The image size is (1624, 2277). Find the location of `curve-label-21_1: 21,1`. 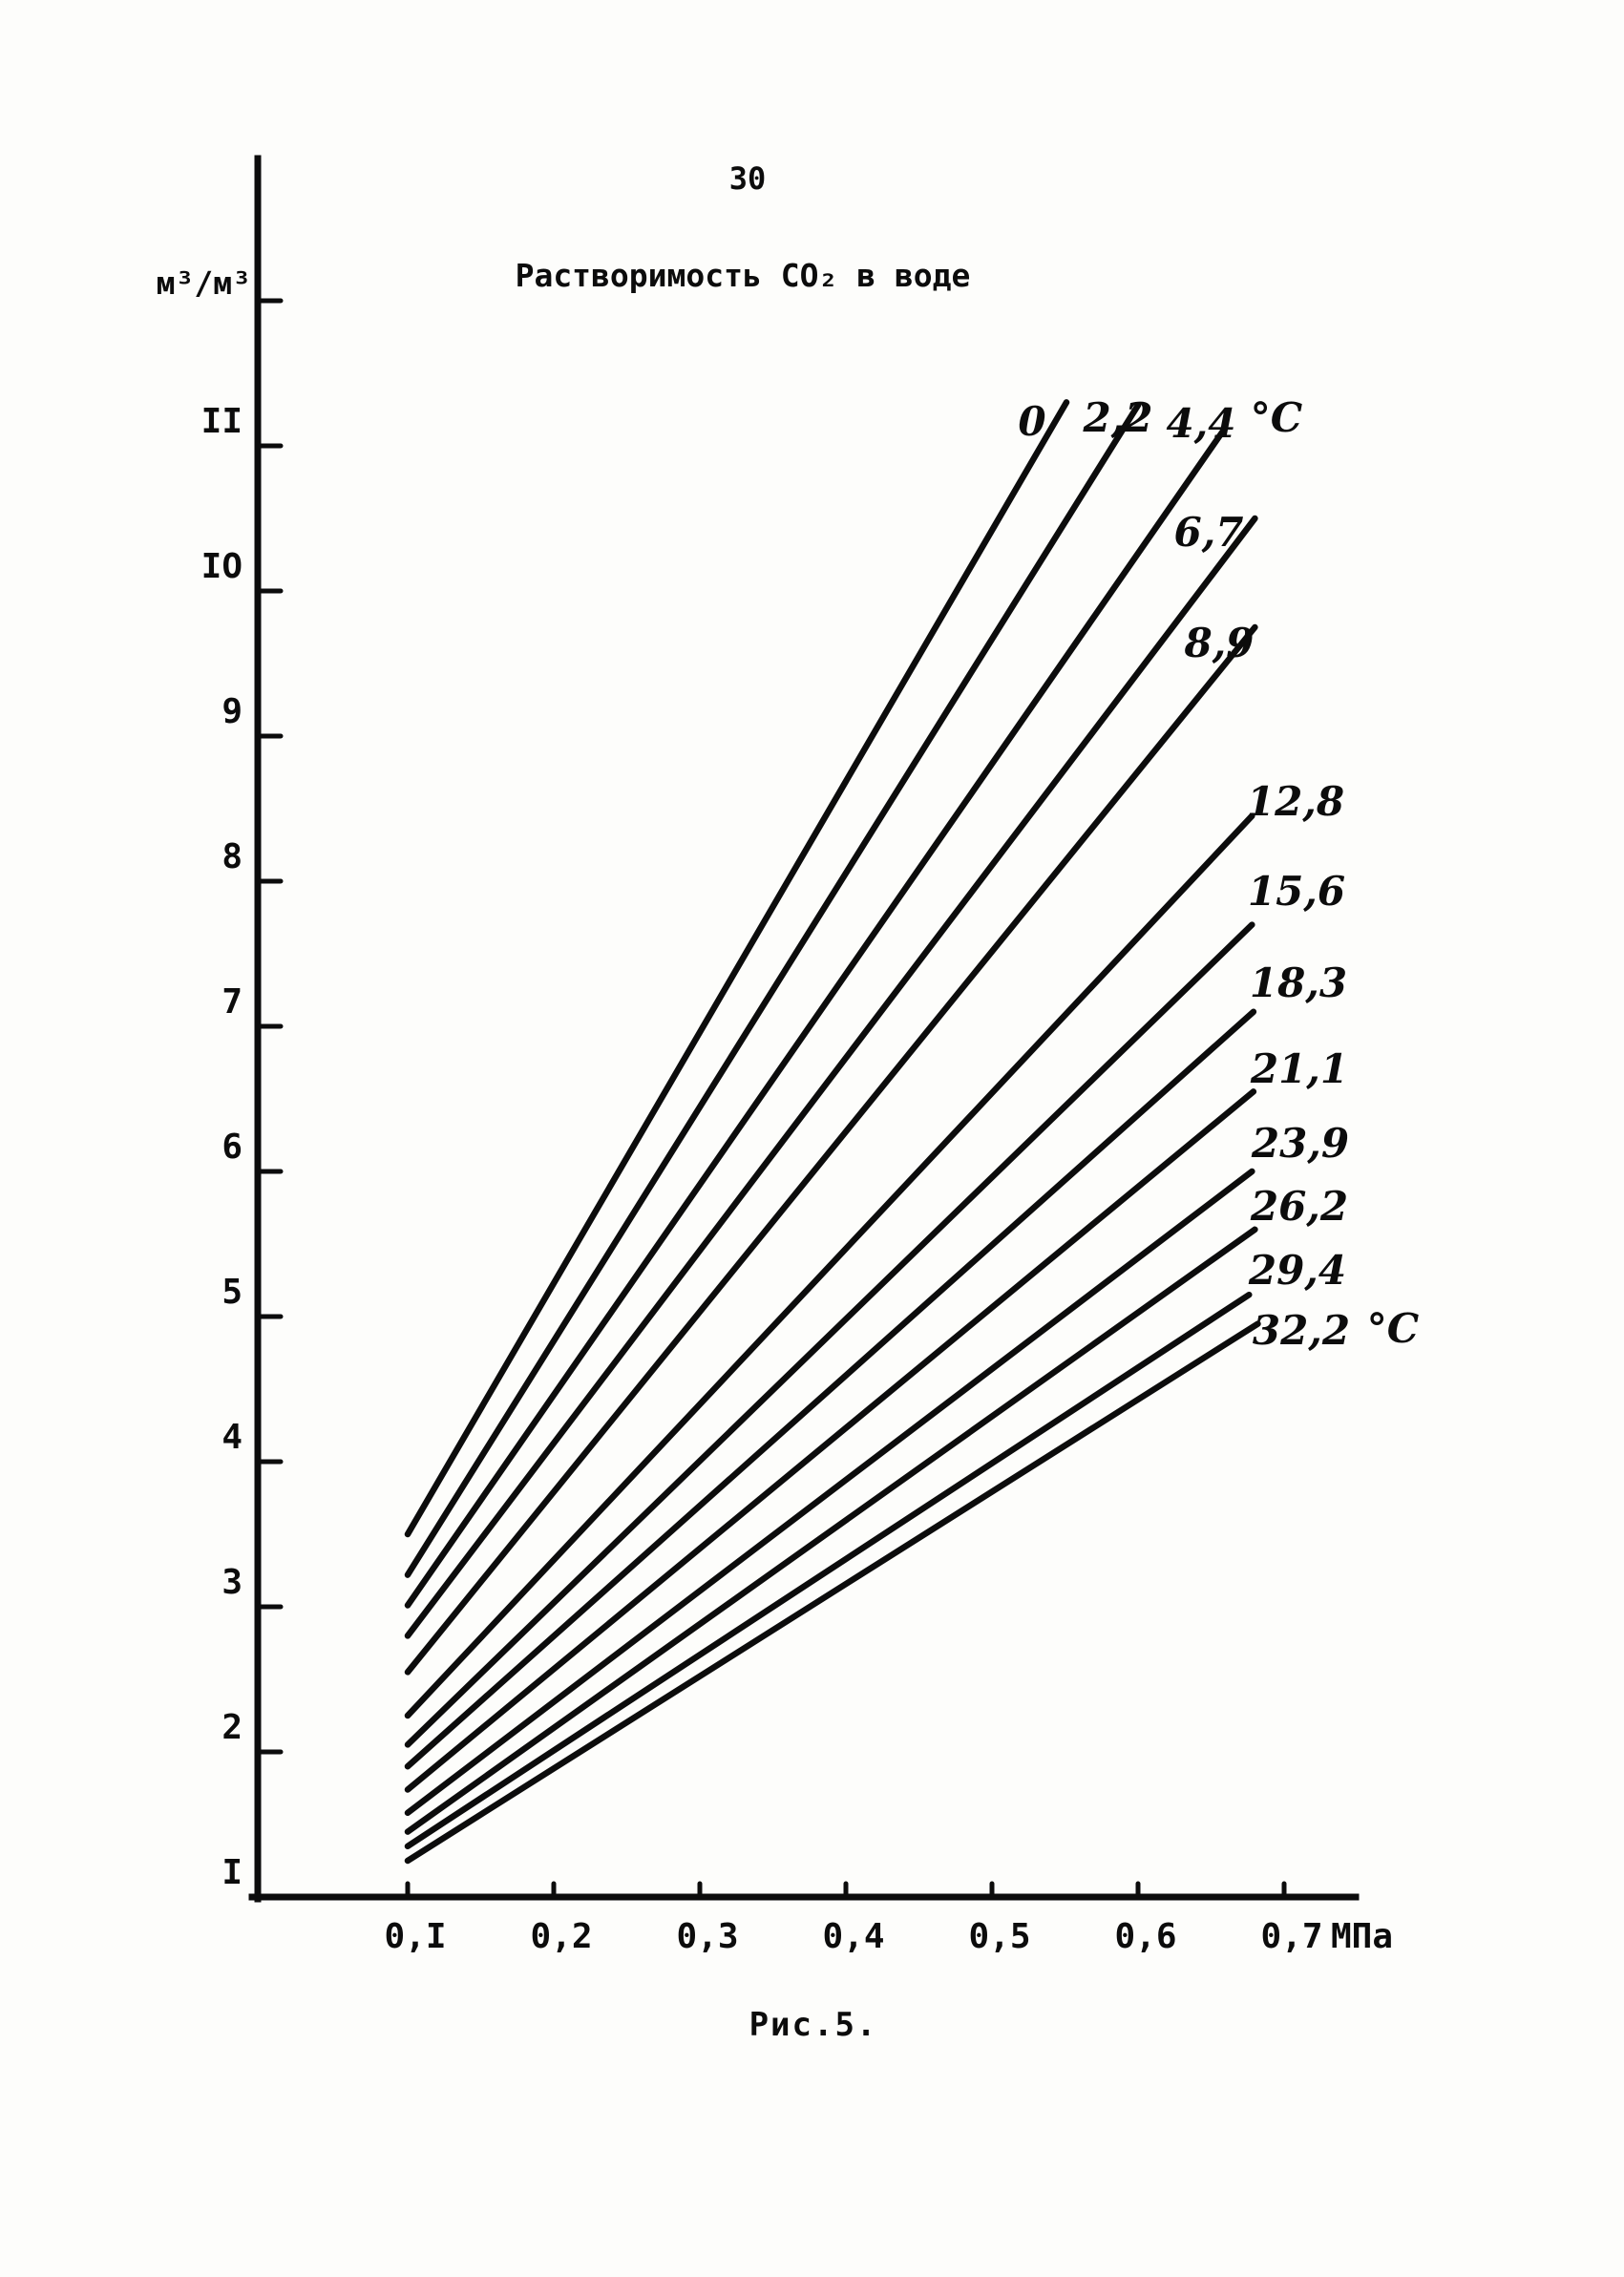

curve-label-21_1: 21,1 is located at coordinates (1299, 1068).